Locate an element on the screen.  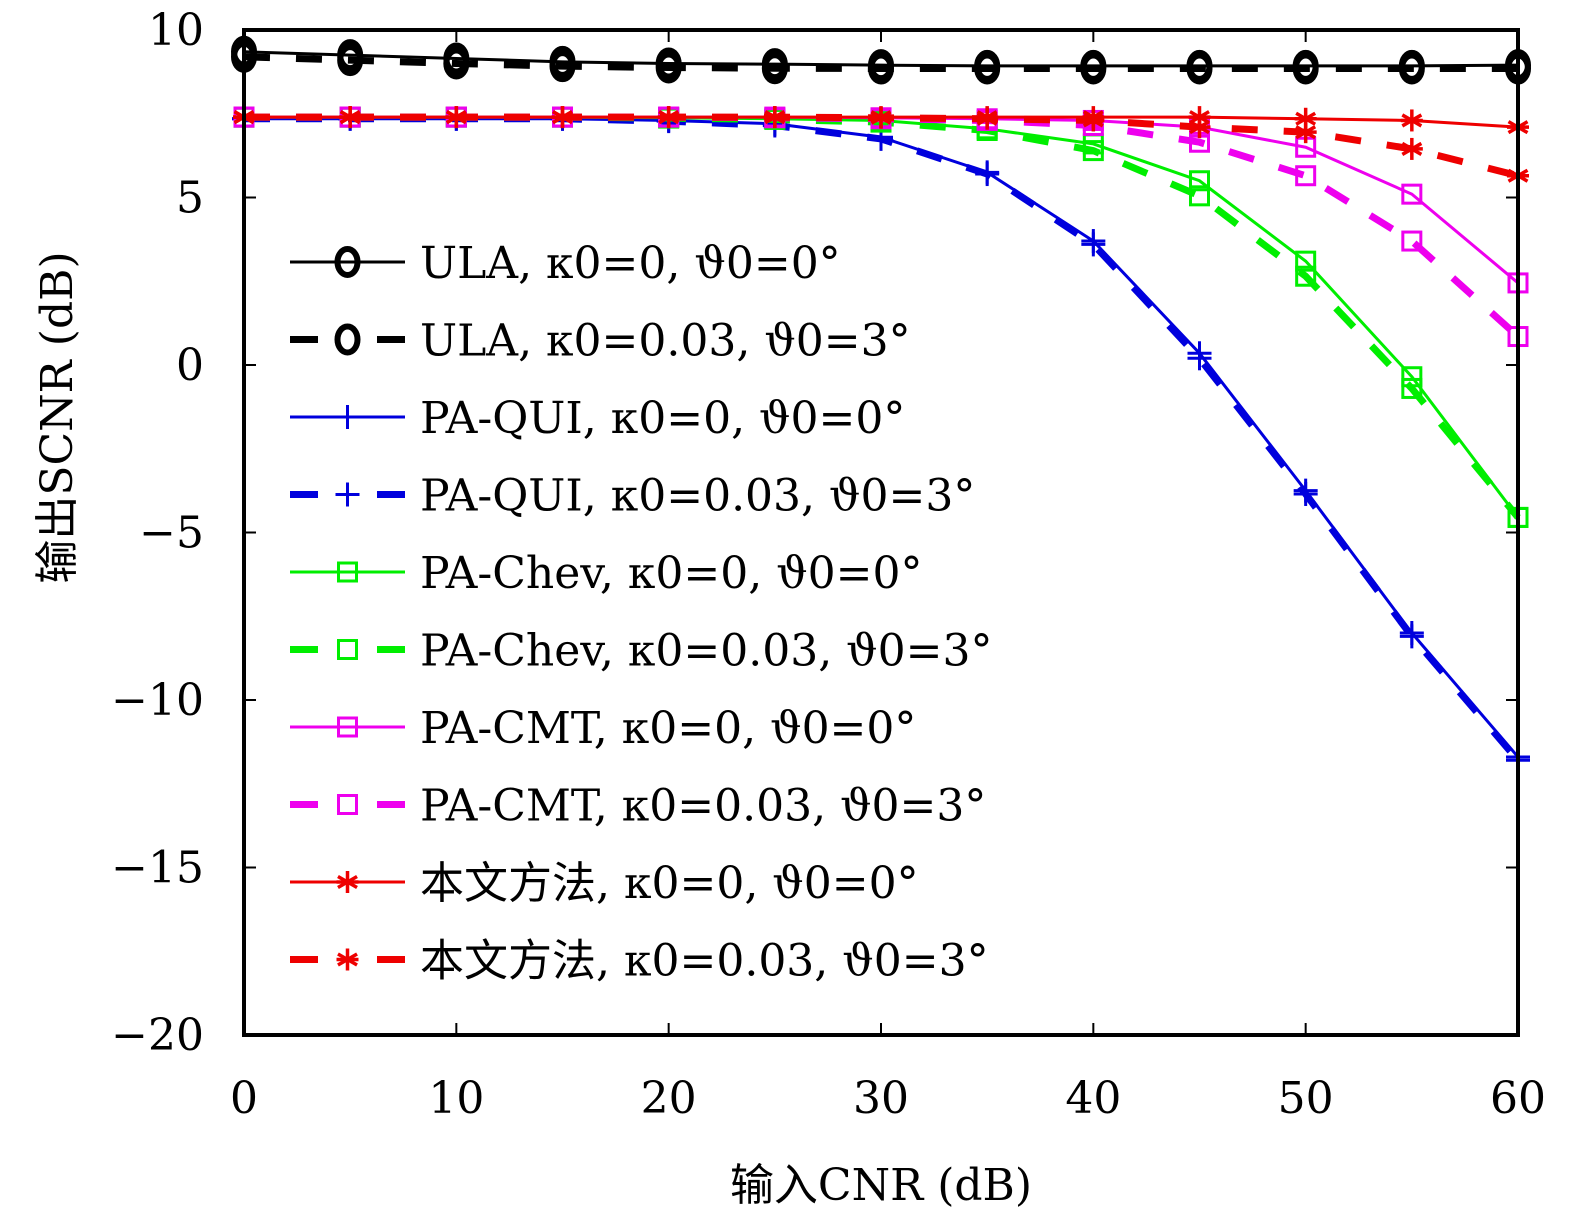
legend-item: 本文方法, κ0=0, ϑ0=0° is located at coordinates (604, 883).